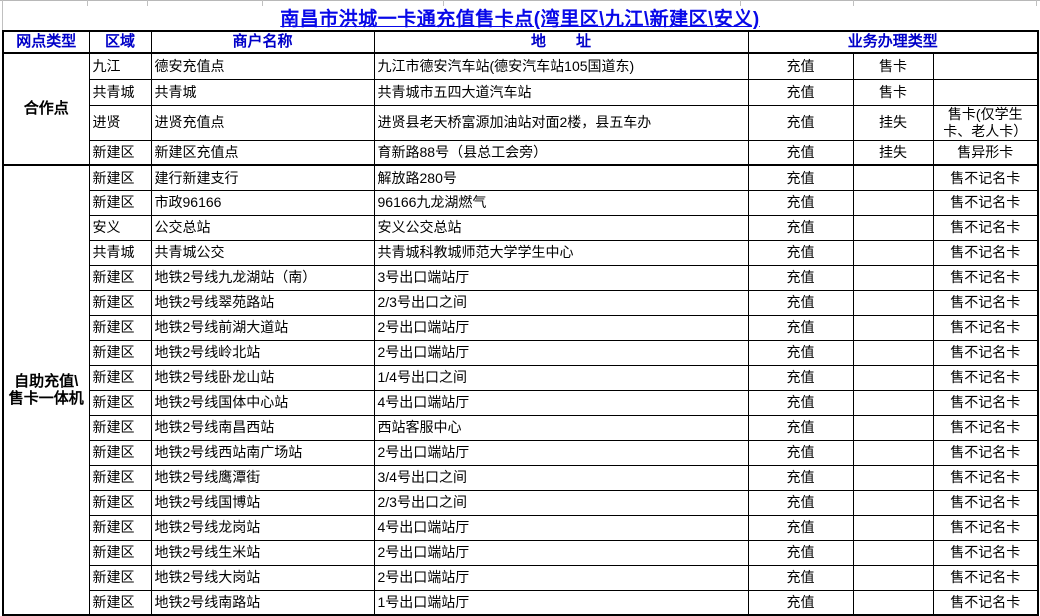 The height and width of the screenshot is (616, 1040). Describe the element at coordinates (262, 302) in the screenshot. I see `cell-merchant: 地铁2号线翠苑路站` at that location.